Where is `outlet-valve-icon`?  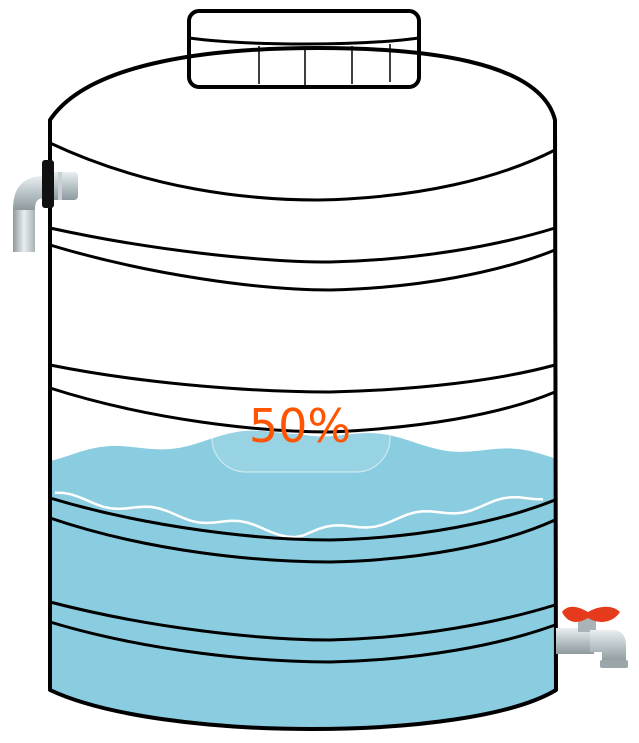 outlet-valve-icon is located at coordinates (592, 637).